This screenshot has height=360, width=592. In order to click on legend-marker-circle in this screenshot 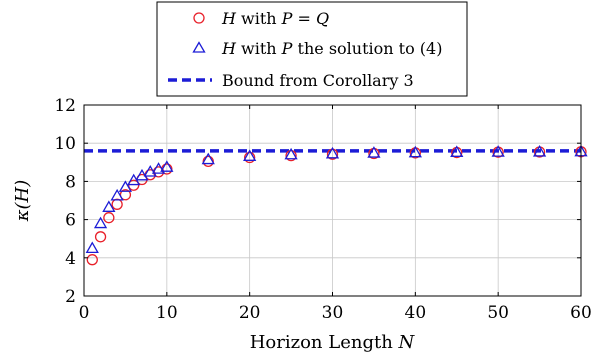, I will do `click(199, 18)`.